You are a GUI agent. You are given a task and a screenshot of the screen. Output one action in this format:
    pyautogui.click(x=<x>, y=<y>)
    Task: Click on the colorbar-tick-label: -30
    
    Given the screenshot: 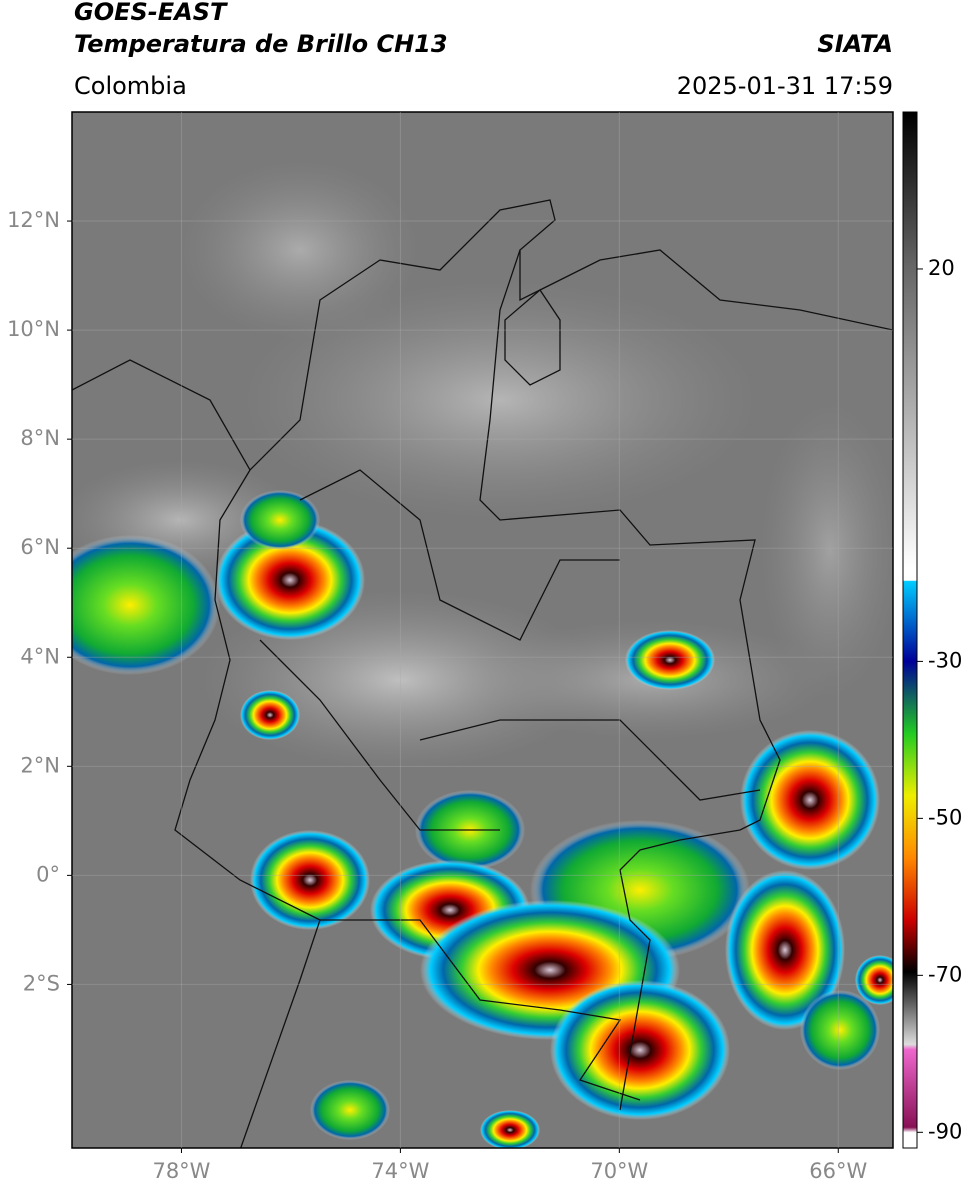 What is the action you would take?
    pyautogui.click(x=945, y=660)
    